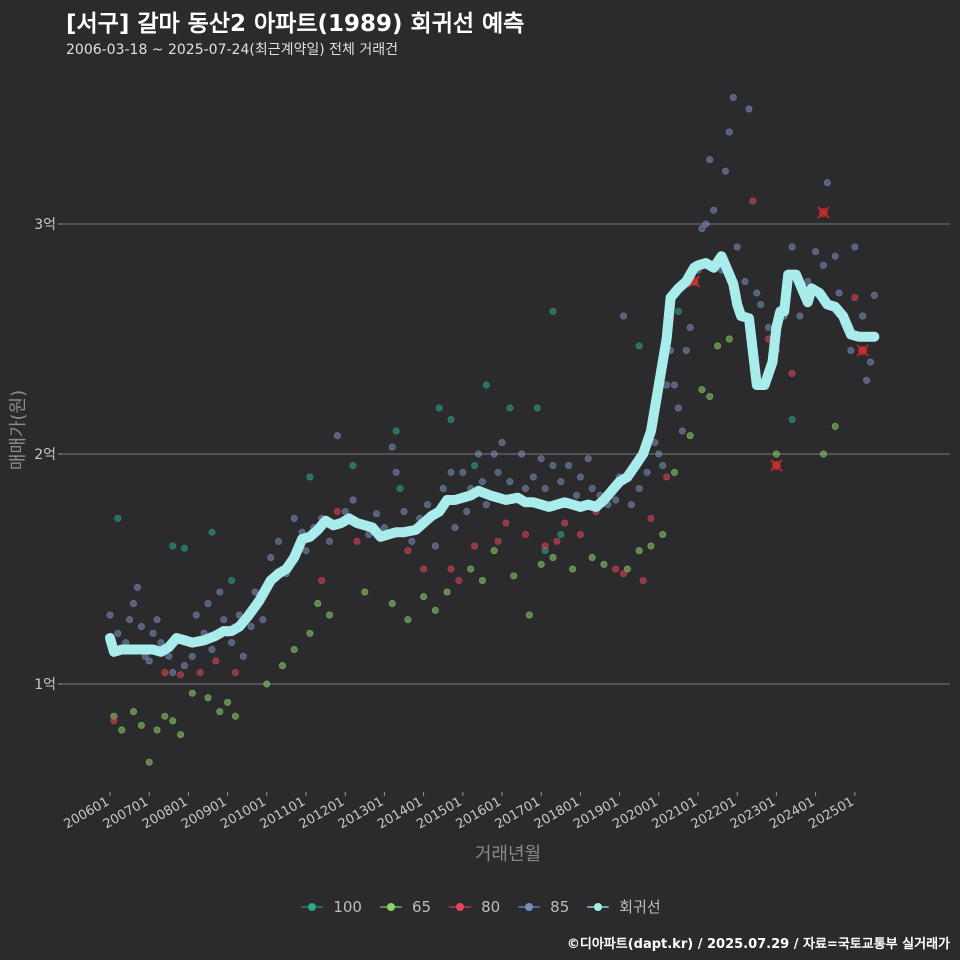 Image resolution: width=960 pixels, height=960 pixels. I want to click on chart-legend: 100 65 80 85 회귀선, so click(480, 906).